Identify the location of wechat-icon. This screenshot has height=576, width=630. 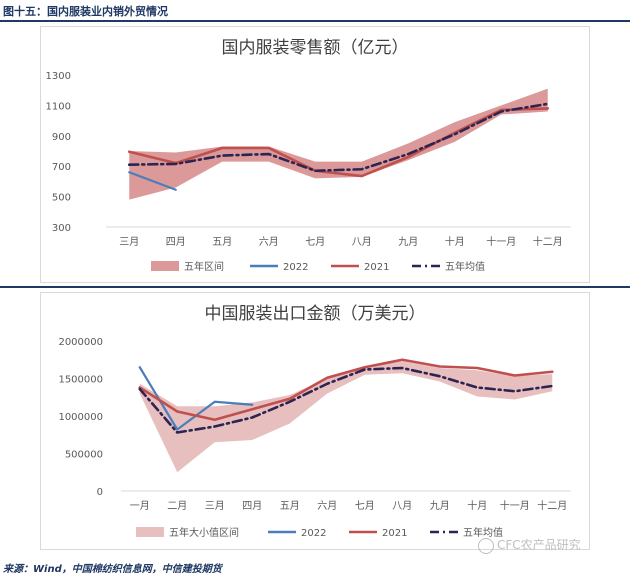
(486, 545).